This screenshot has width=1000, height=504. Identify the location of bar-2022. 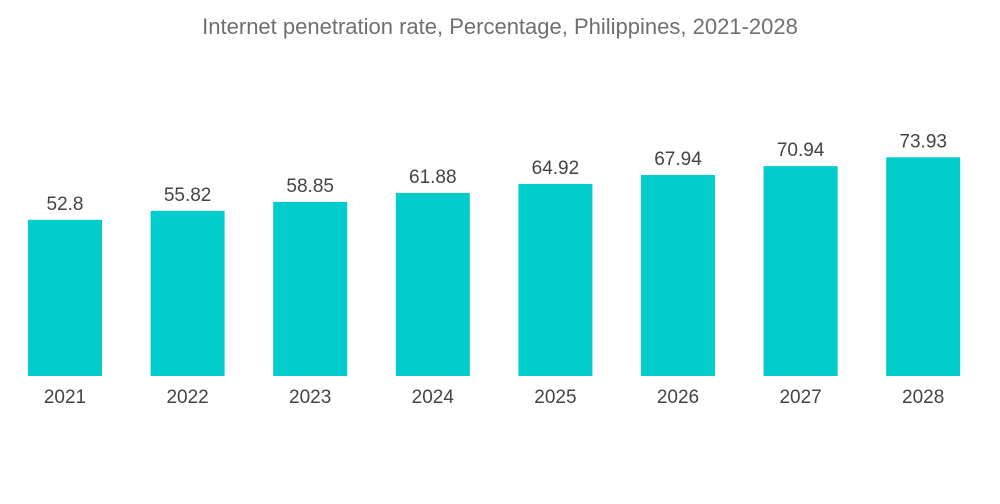
(187, 293).